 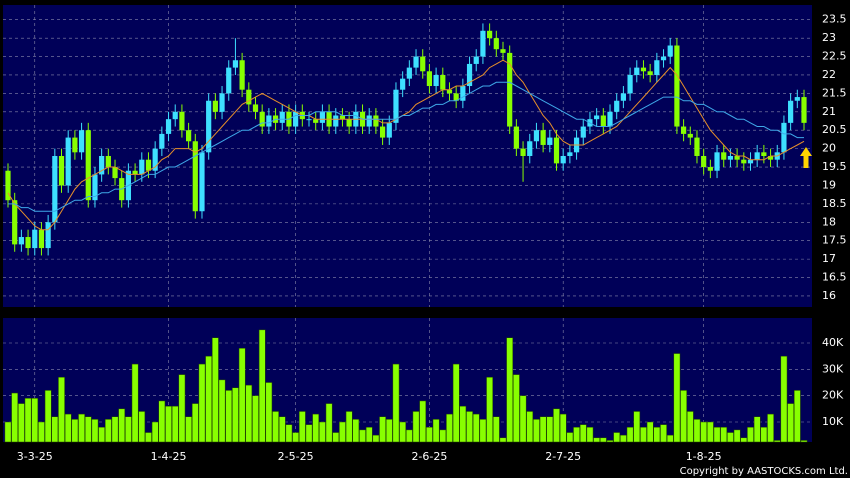 I want to click on y-tick-label: 23, so click(x=829, y=37).